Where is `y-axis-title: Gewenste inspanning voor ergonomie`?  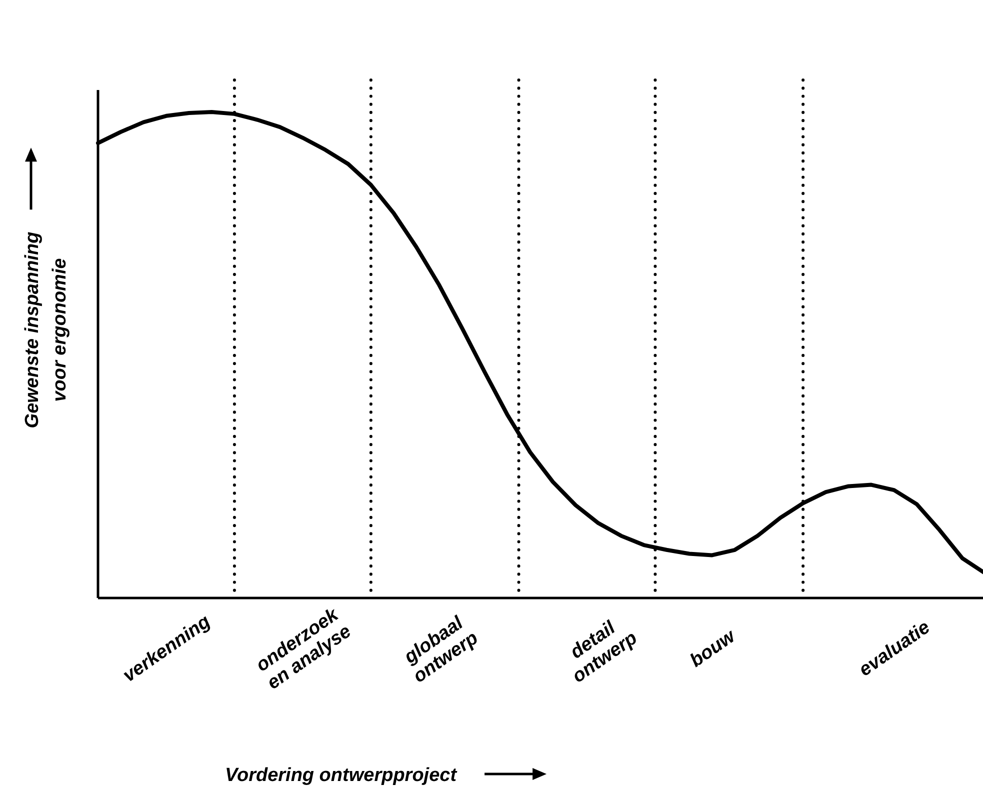 y-axis-title: Gewenste inspanning voor ergonomie is located at coordinates (46, 329).